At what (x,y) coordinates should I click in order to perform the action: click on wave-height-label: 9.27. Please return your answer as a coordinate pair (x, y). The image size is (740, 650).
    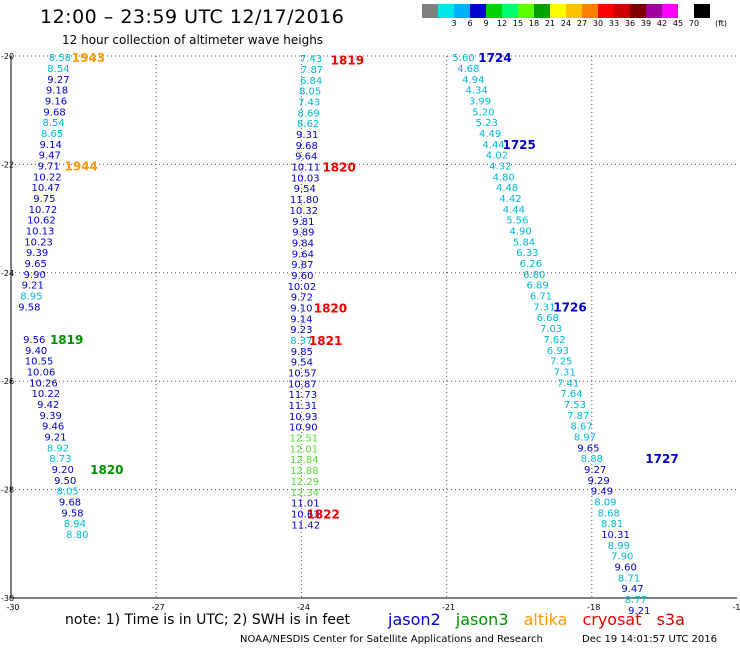
    Looking at the image, I should click on (58, 80).